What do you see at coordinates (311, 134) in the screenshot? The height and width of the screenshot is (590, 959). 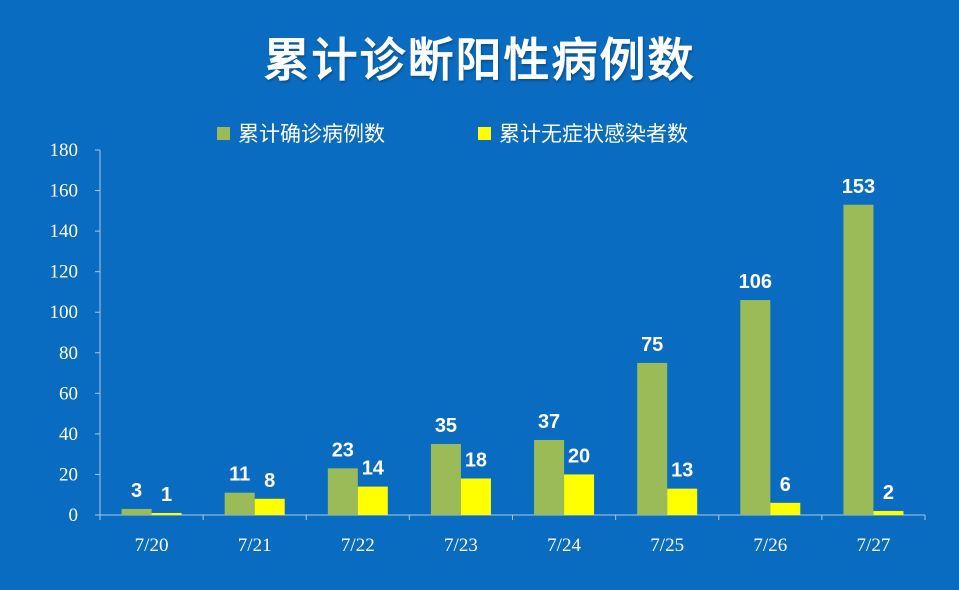 I see `legend-label-confirmed: 累计确诊病例数` at bounding box center [311, 134].